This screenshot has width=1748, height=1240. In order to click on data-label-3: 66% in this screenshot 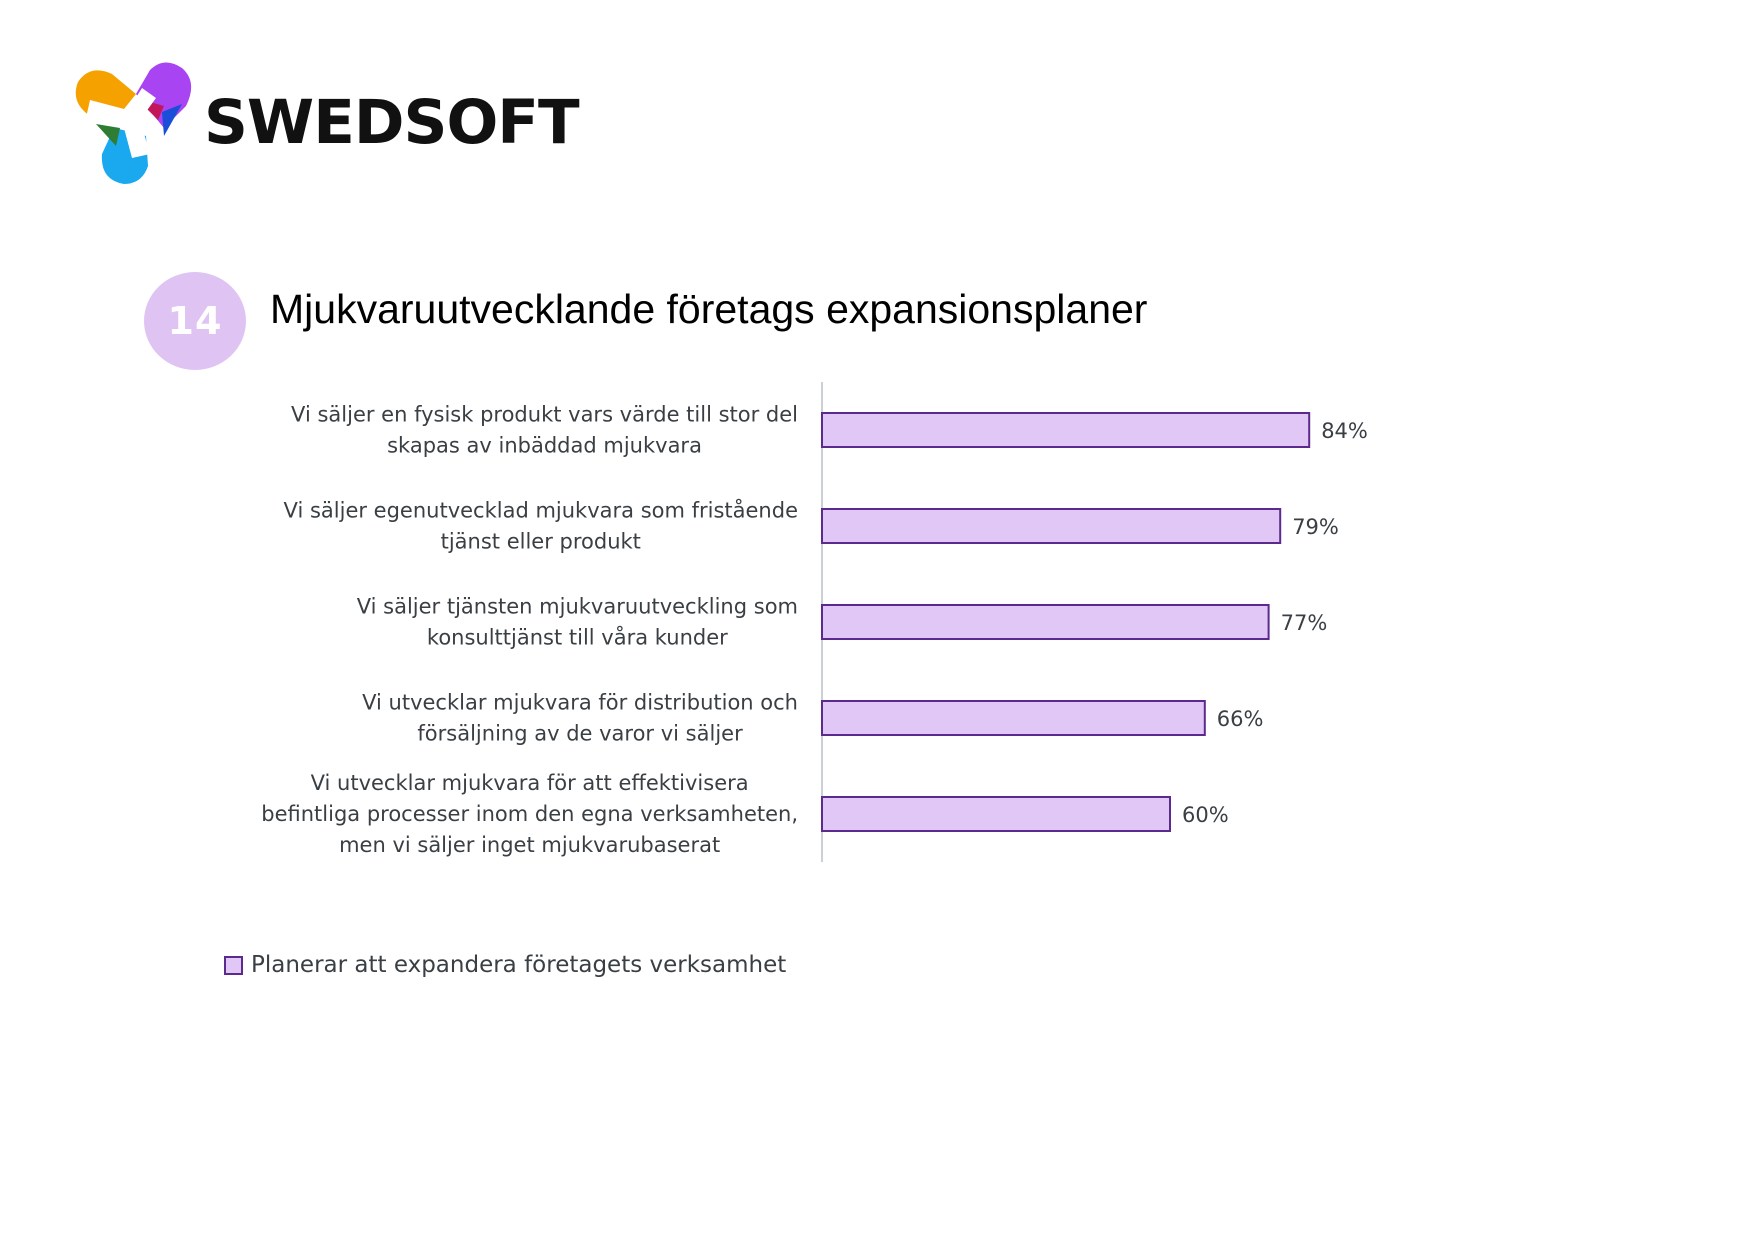, I will do `click(1240, 719)`.